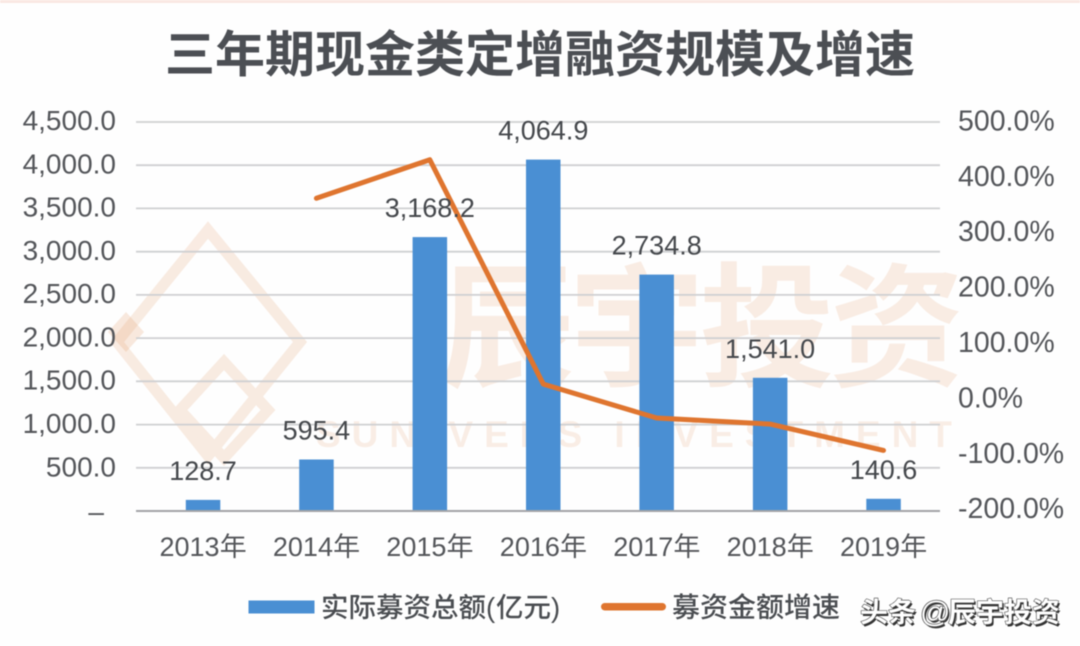 This screenshot has width=1080, height=646. What do you see at coordinates (303, 547) in the screenshot?
I see `svg-text: 2014` at bounding box center [303, 547].